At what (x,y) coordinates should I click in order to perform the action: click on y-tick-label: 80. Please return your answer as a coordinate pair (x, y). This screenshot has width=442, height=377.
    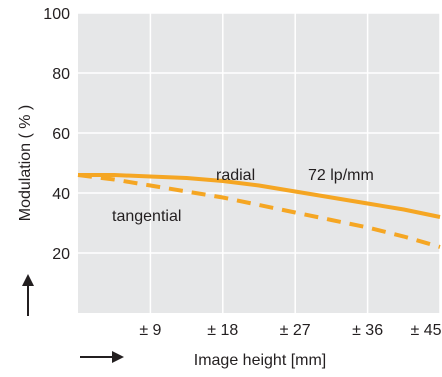
    Looking at the image, I should click on (61, 74).